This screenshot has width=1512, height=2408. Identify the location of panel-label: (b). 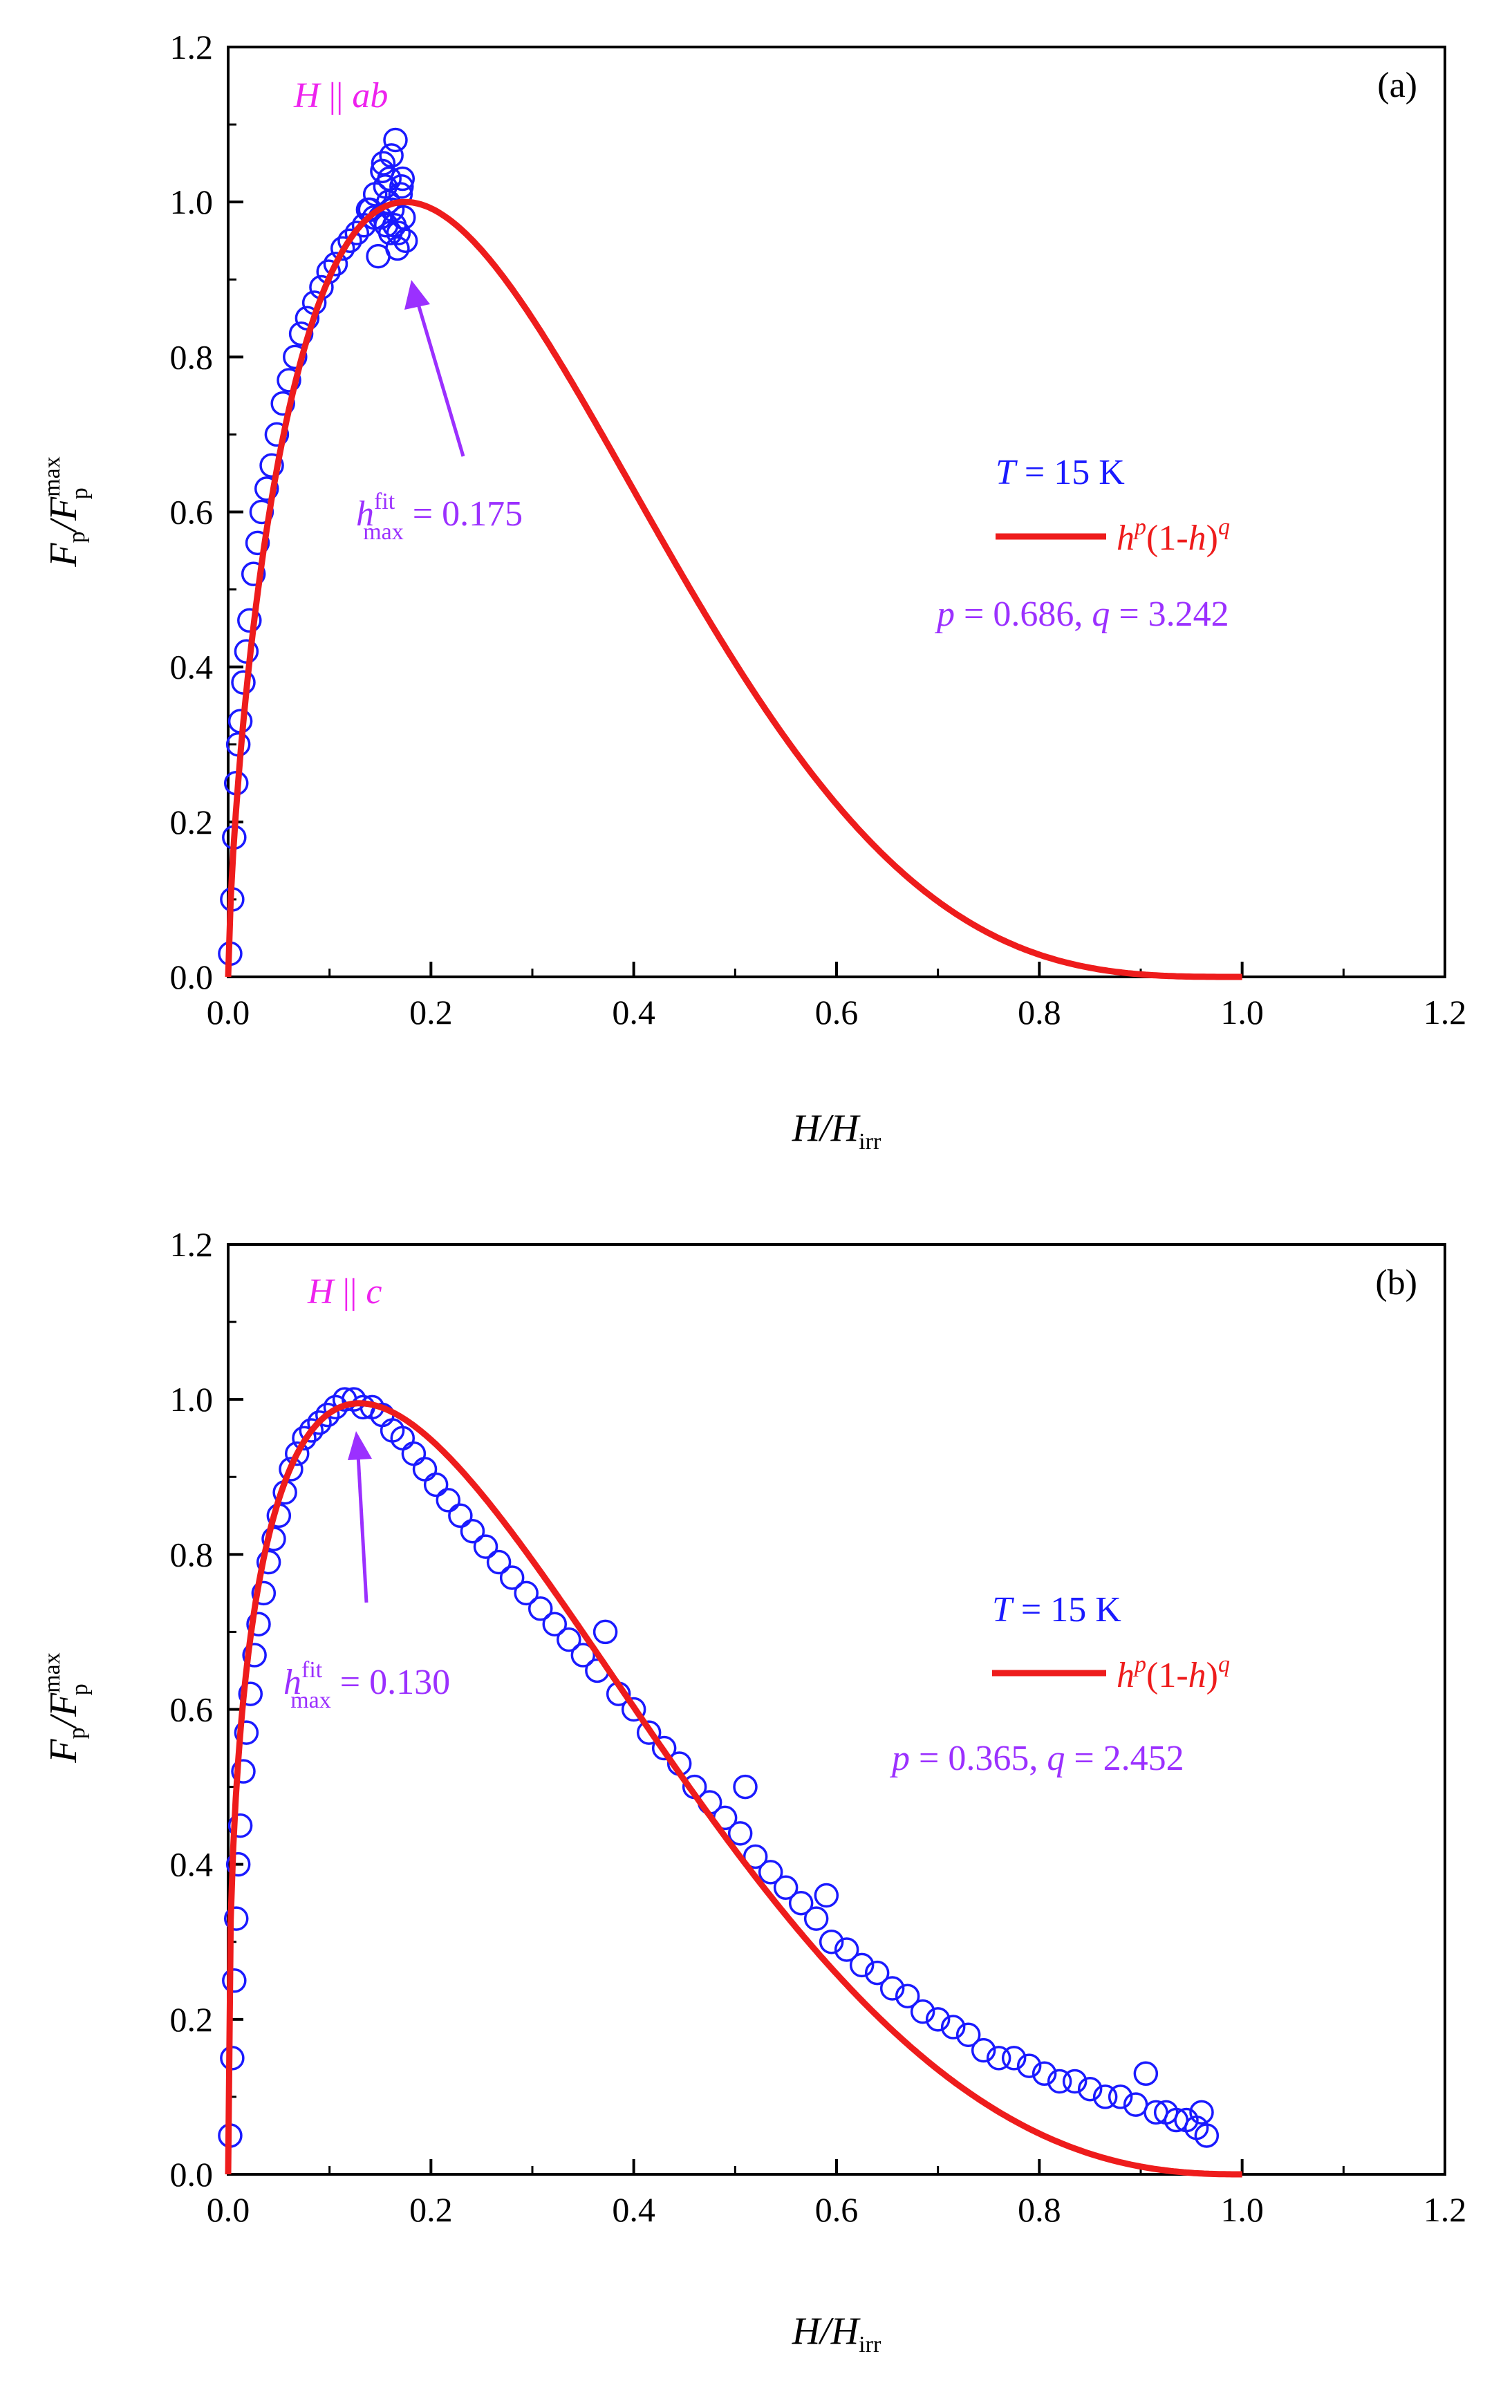
(1396, 1283).